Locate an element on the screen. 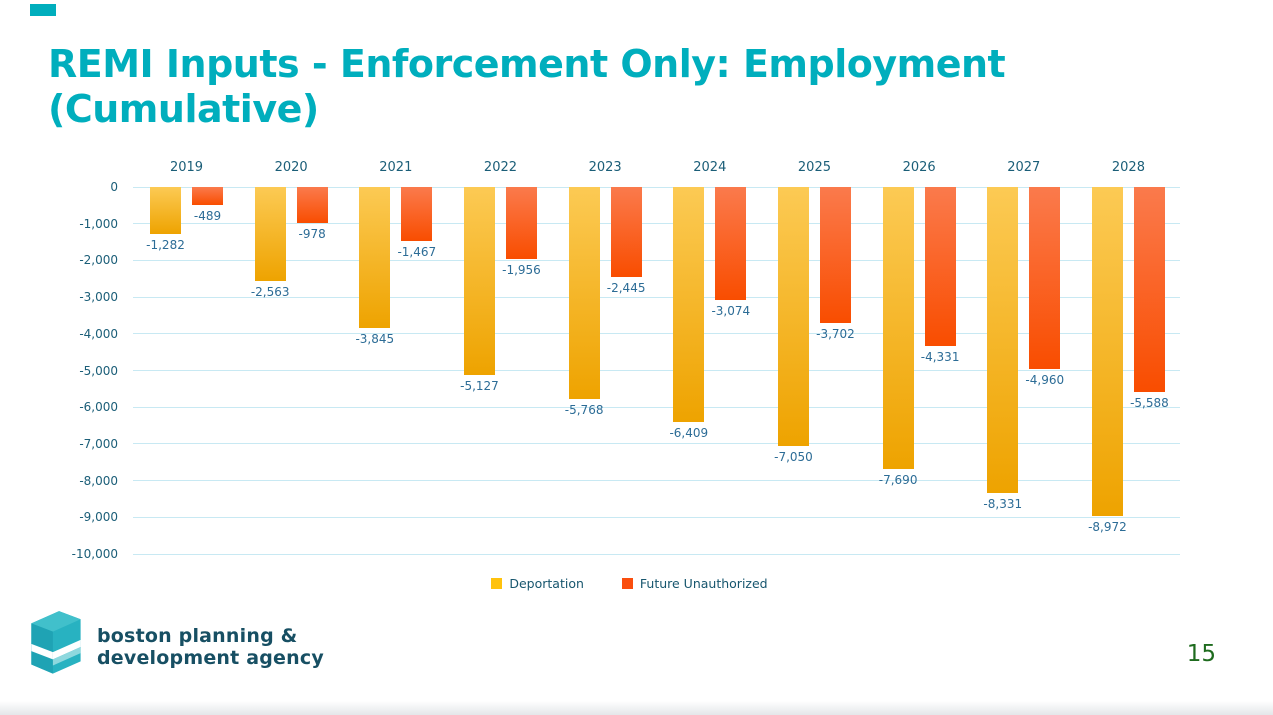 This screenshot has width=1273, height=715. x-axis-year-label: 2021 is located at coordinates (396, 167).